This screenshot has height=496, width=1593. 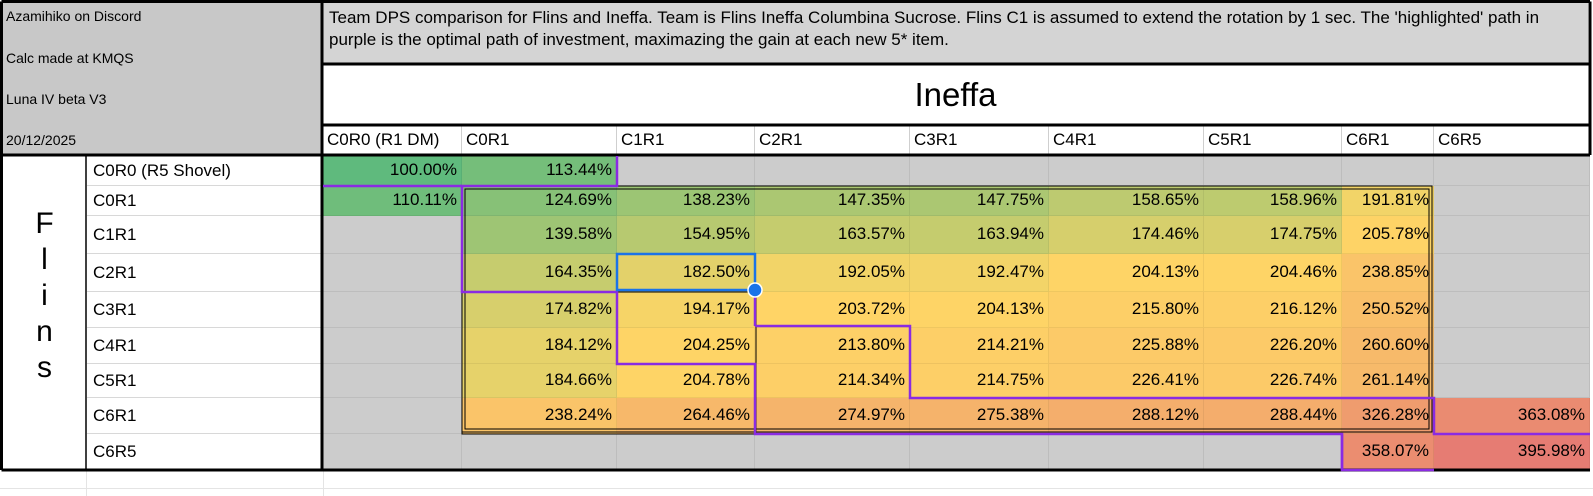 What do you see at coordinates (539, 140) in the screenshot?
I see `column-header: C0R1` at bounding box center [539, 140].